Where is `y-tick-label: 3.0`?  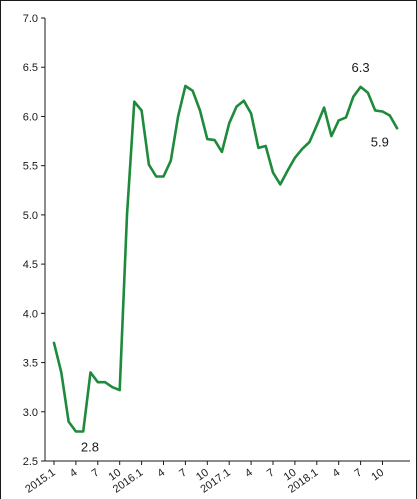
y-tick-label: 3.0 is located at coordinates (30, 413).